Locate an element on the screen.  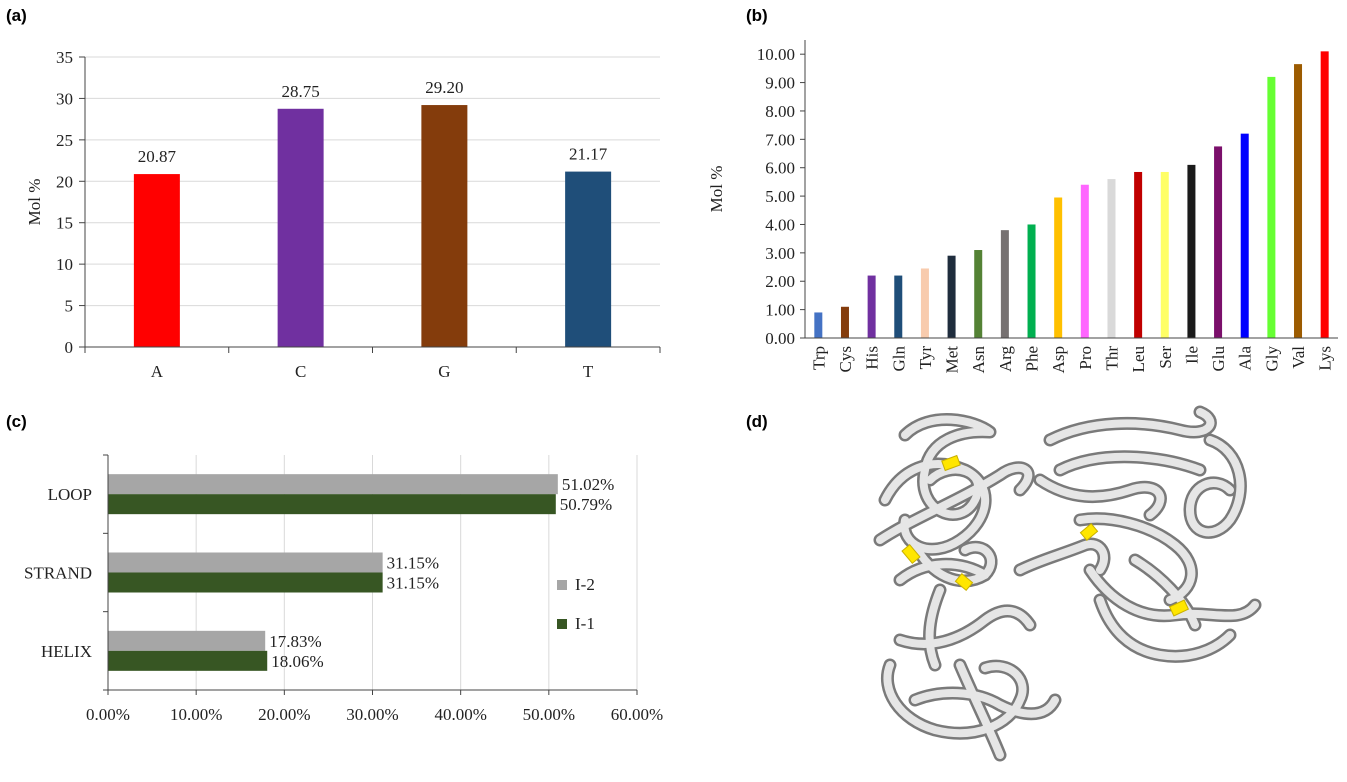
chart-b-bar-phe is located at coordinates (1031, 281).